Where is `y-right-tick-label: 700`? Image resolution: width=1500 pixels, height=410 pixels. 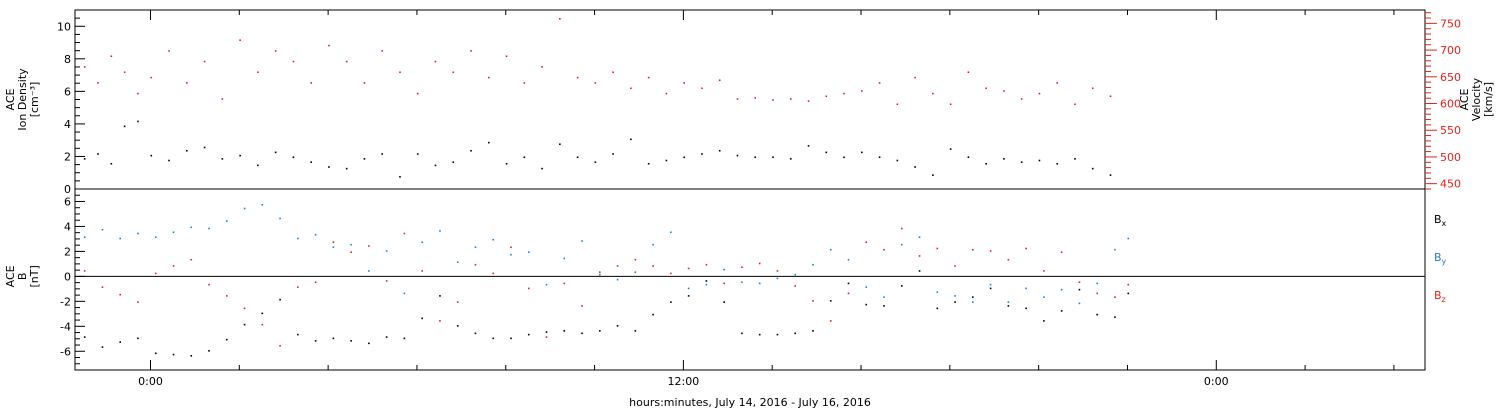 y-right-tick-label: 700 is located at coordinates (1450, 50).